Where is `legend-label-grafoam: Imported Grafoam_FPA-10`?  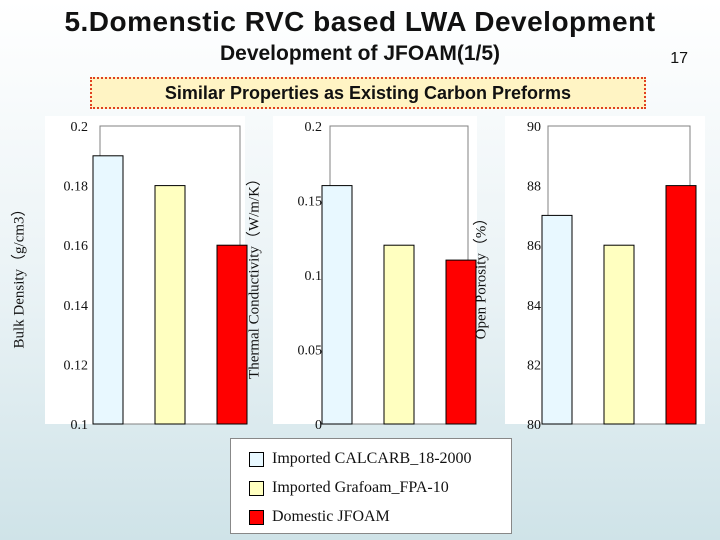 legend-label-grafoam: Imported Grafoam_FPA-10 is located at coordinates (360, 487).